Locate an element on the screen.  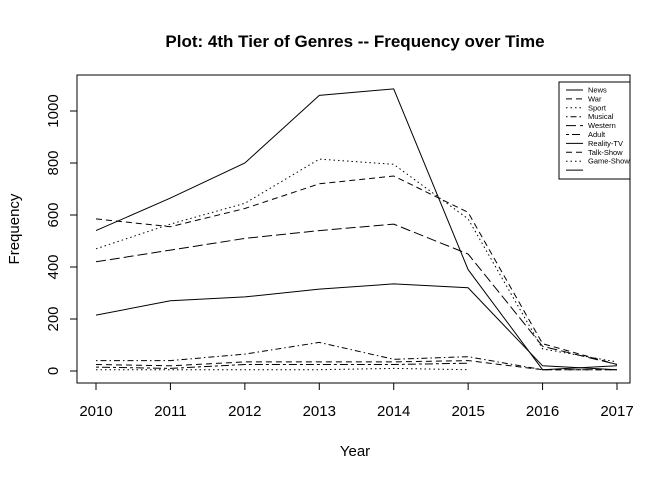
y-tick-label: 800 is located at coordinates (53, 162).